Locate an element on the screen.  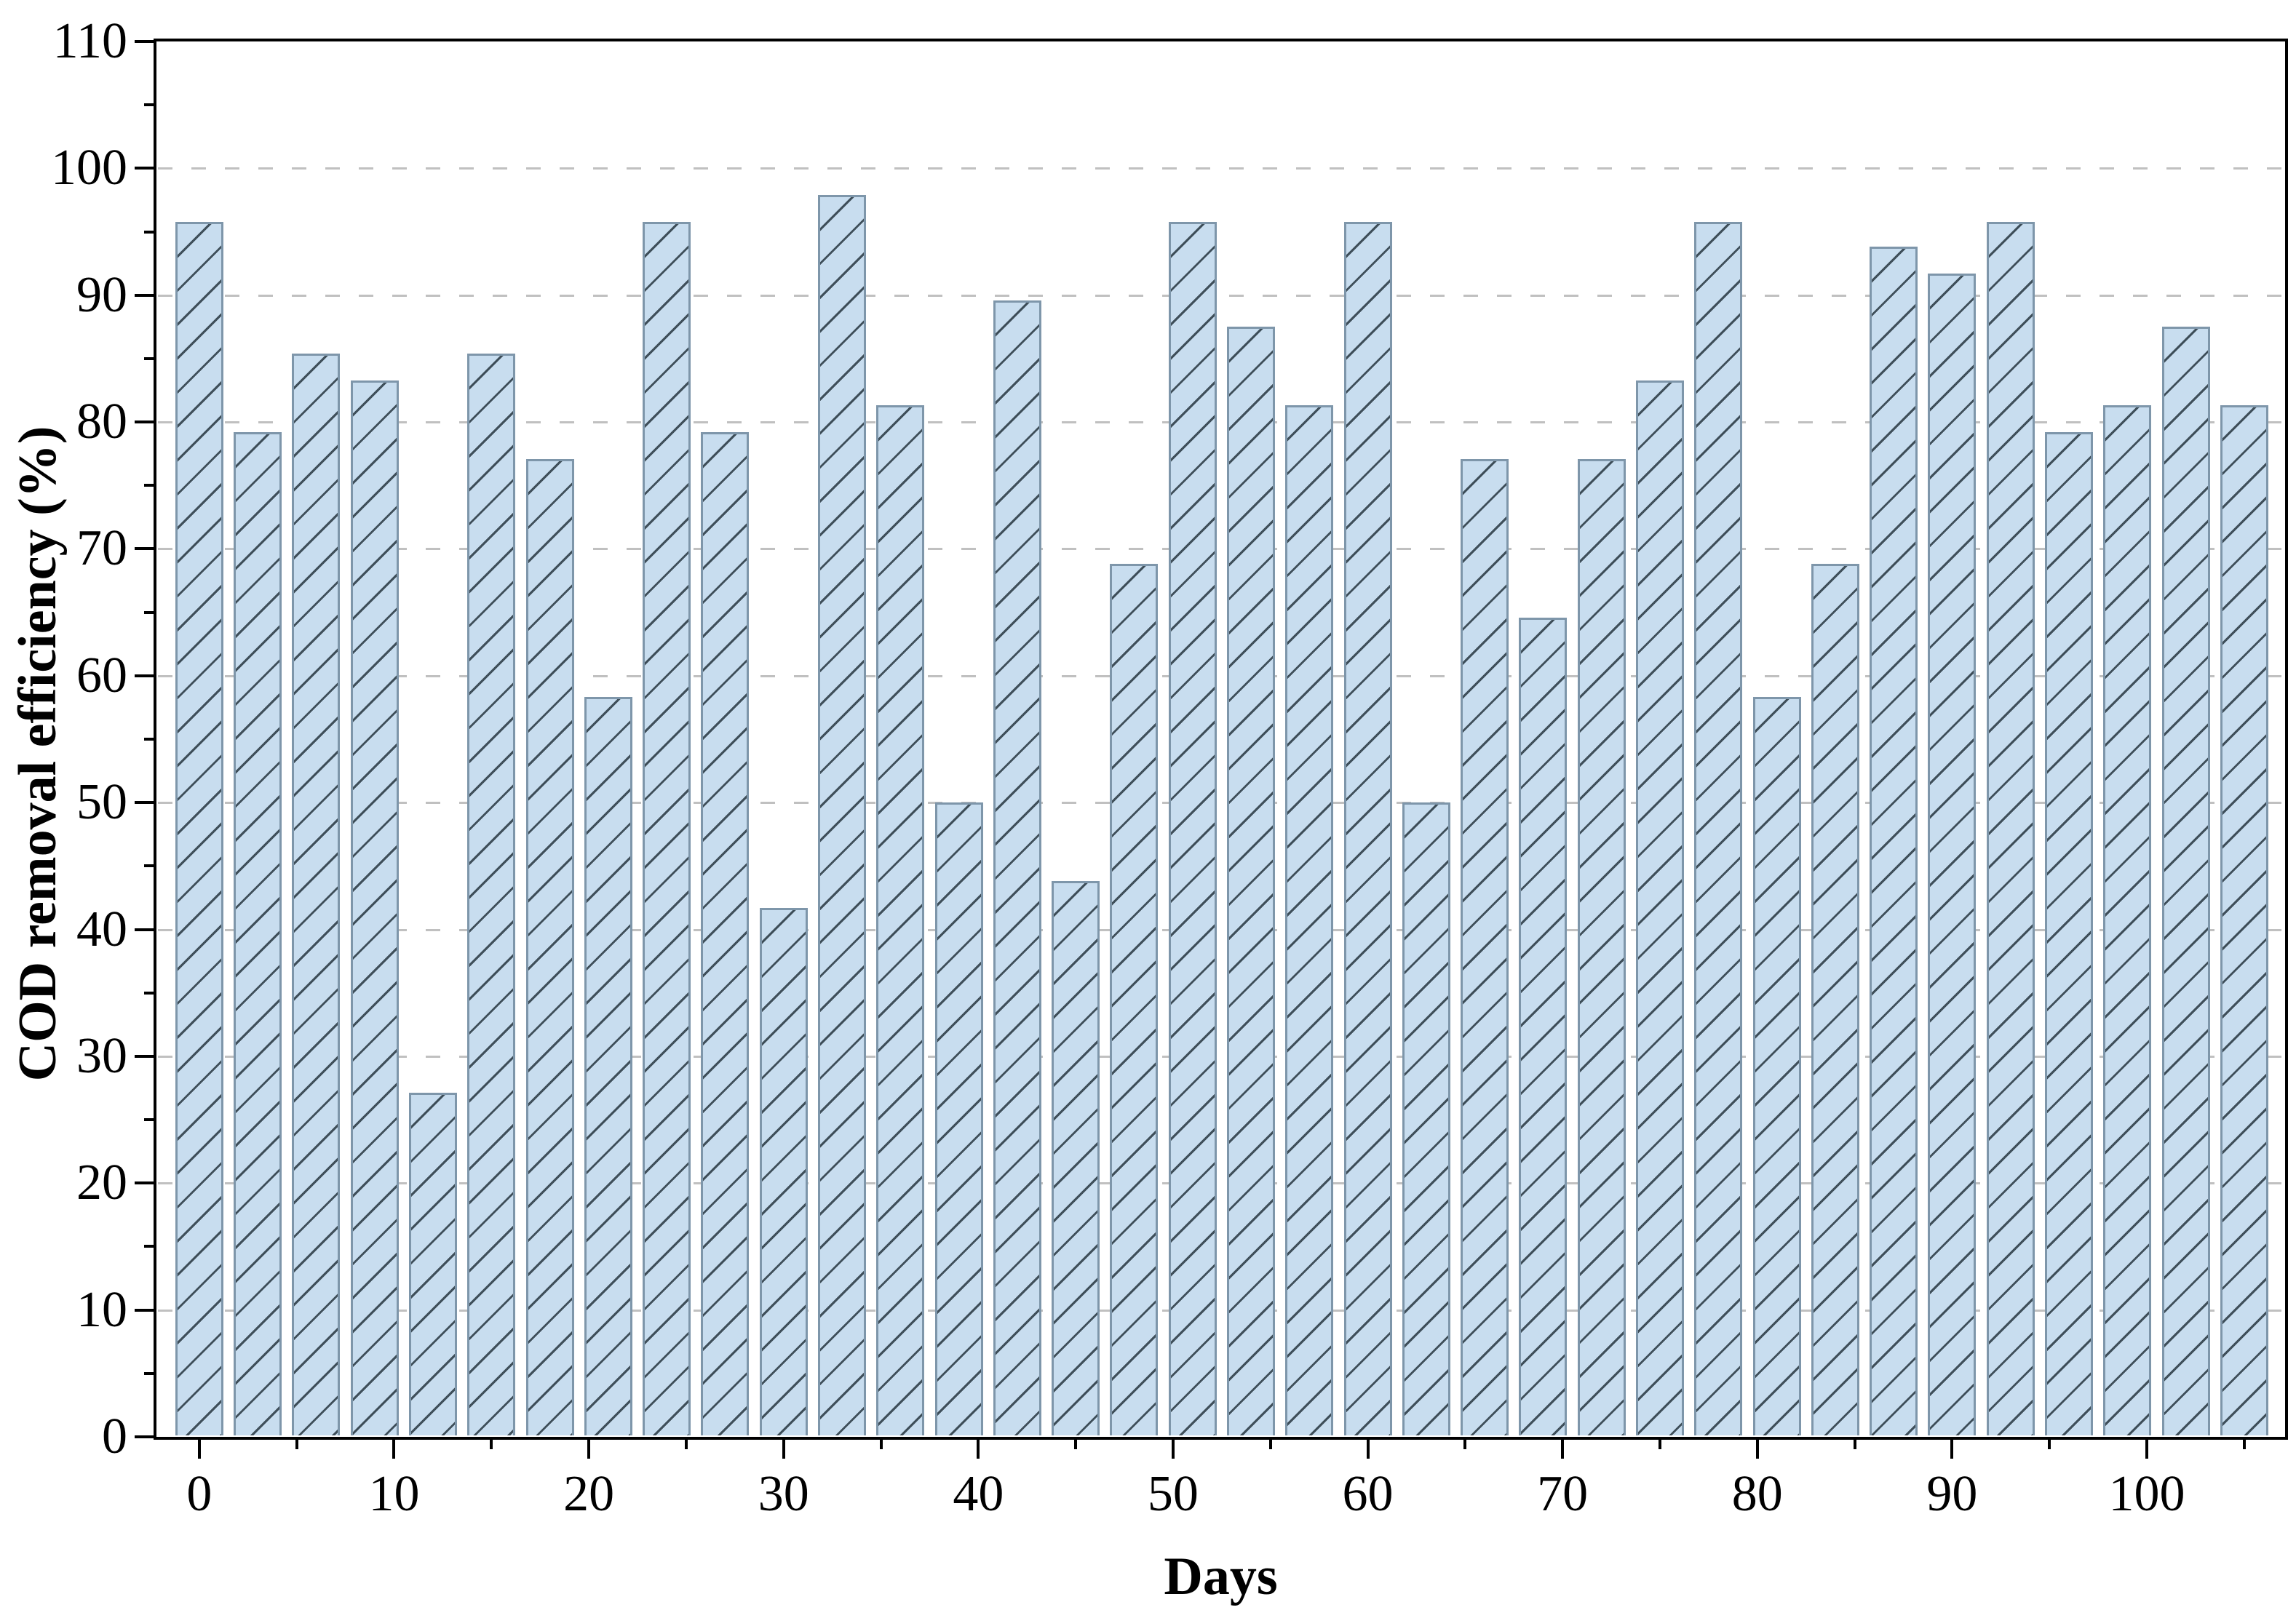
x-tick-label: 60 is located at coordinates (1368, 1494).